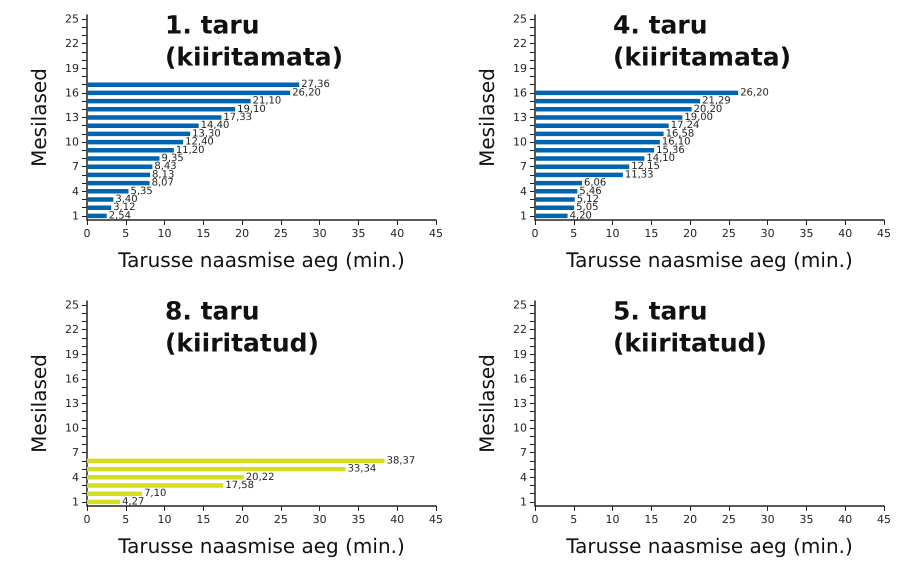  Describe the element at coordinates (362, 469) in the screenshot. I see `data-label: 33,34` at that location.